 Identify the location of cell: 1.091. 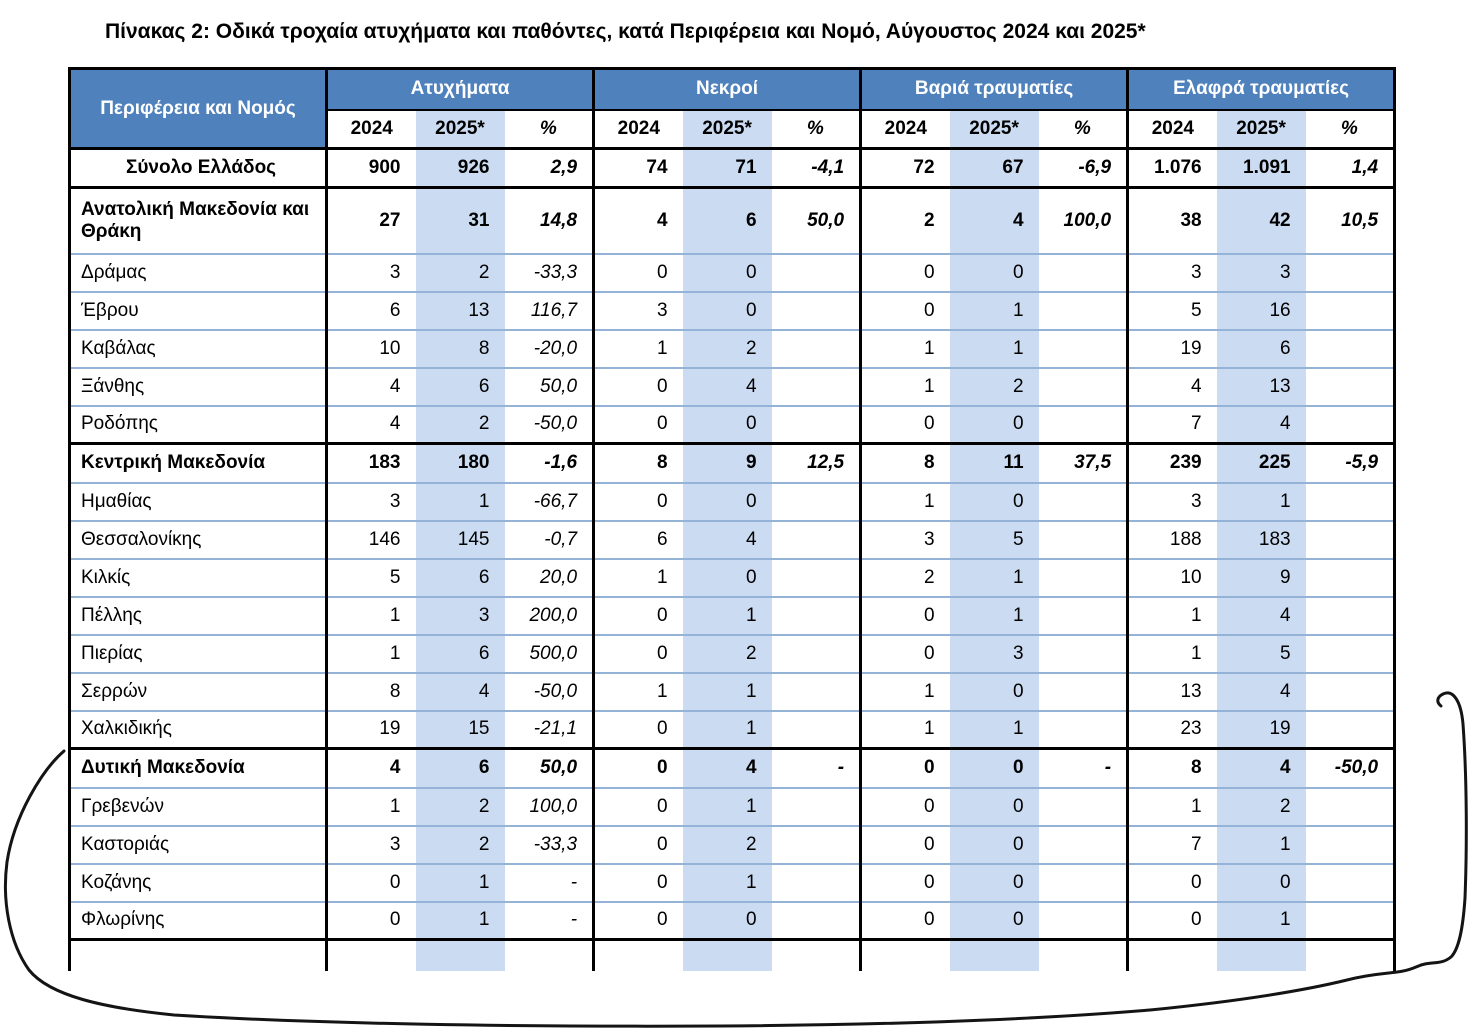
(1261, 168).